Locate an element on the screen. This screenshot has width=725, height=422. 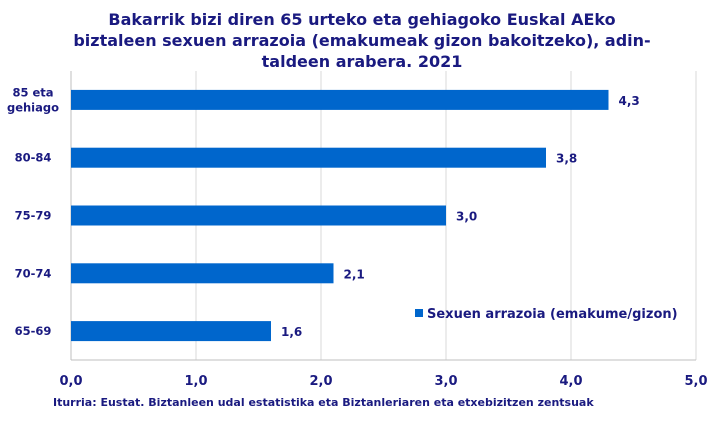
x-tick-label: 5,0 is located at coordinates (695, 381).